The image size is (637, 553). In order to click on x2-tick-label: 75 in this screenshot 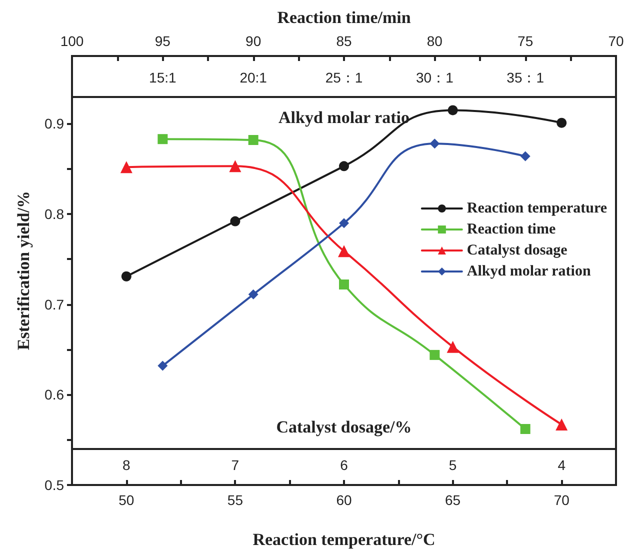, I will do `click(526, 41)`.